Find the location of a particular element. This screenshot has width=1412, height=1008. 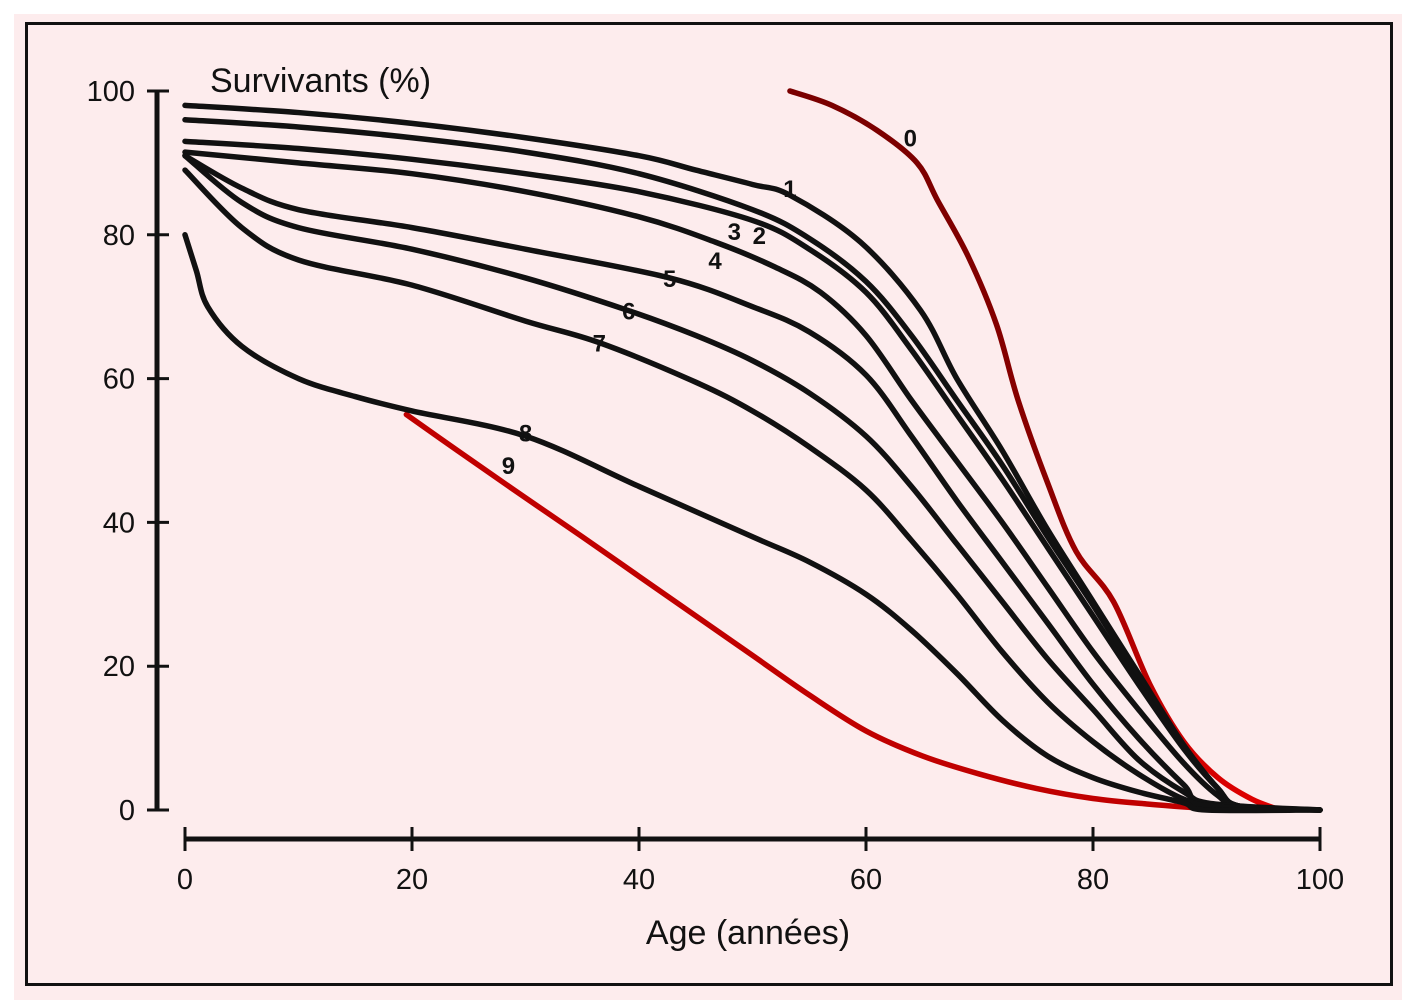

curve-label-3: 3 is located at coordinates (734, 232).